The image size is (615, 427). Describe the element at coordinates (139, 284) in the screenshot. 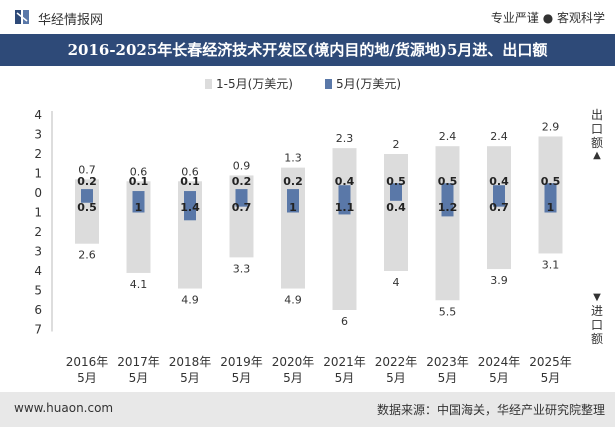

I see `data-label-cumulative-import: 4.1` at that location.